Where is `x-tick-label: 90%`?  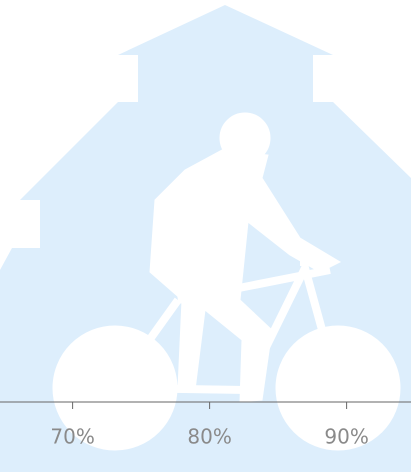
x-tick-label: 90% is located at coordinates (346, 437).